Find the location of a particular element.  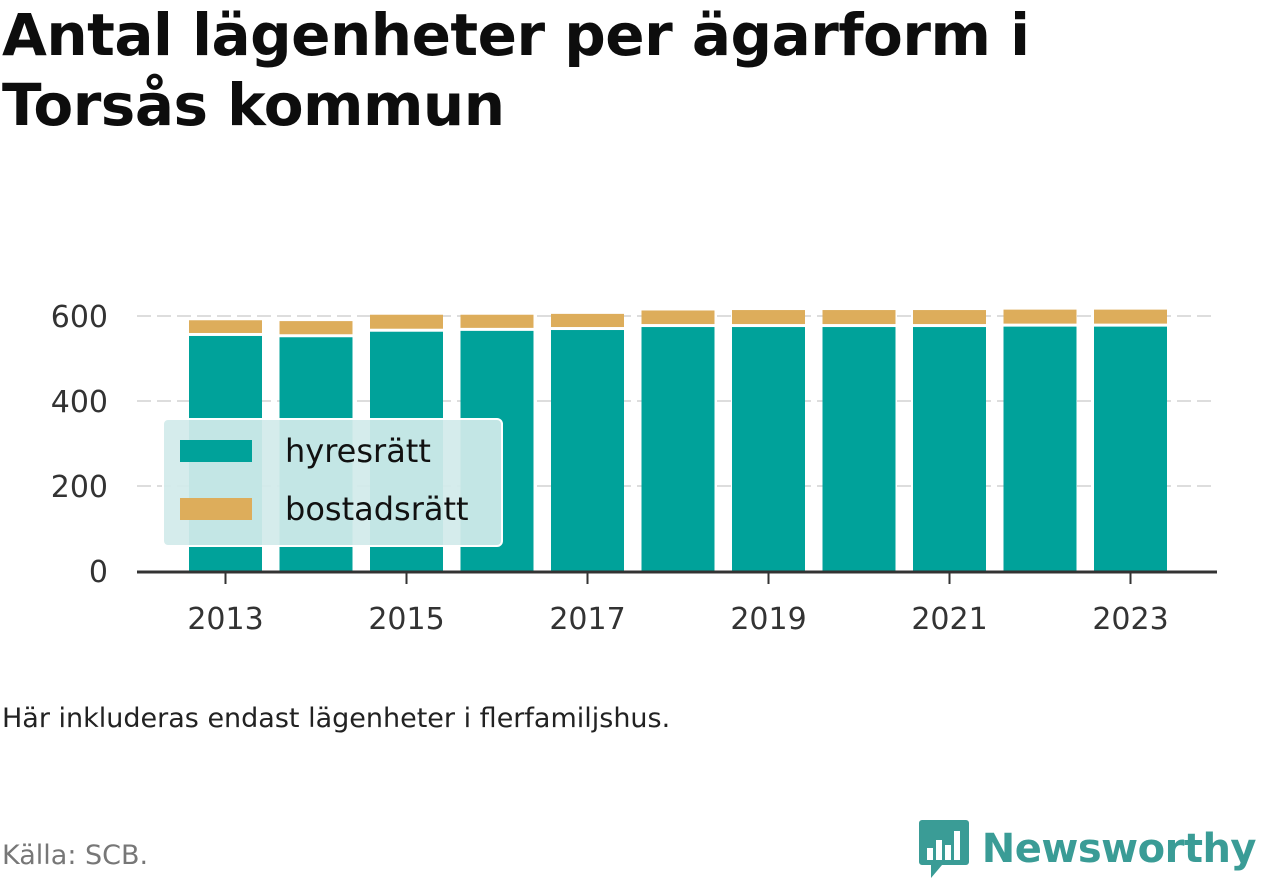

x-tick-label: 2017 is located at coordinates (587, 619).